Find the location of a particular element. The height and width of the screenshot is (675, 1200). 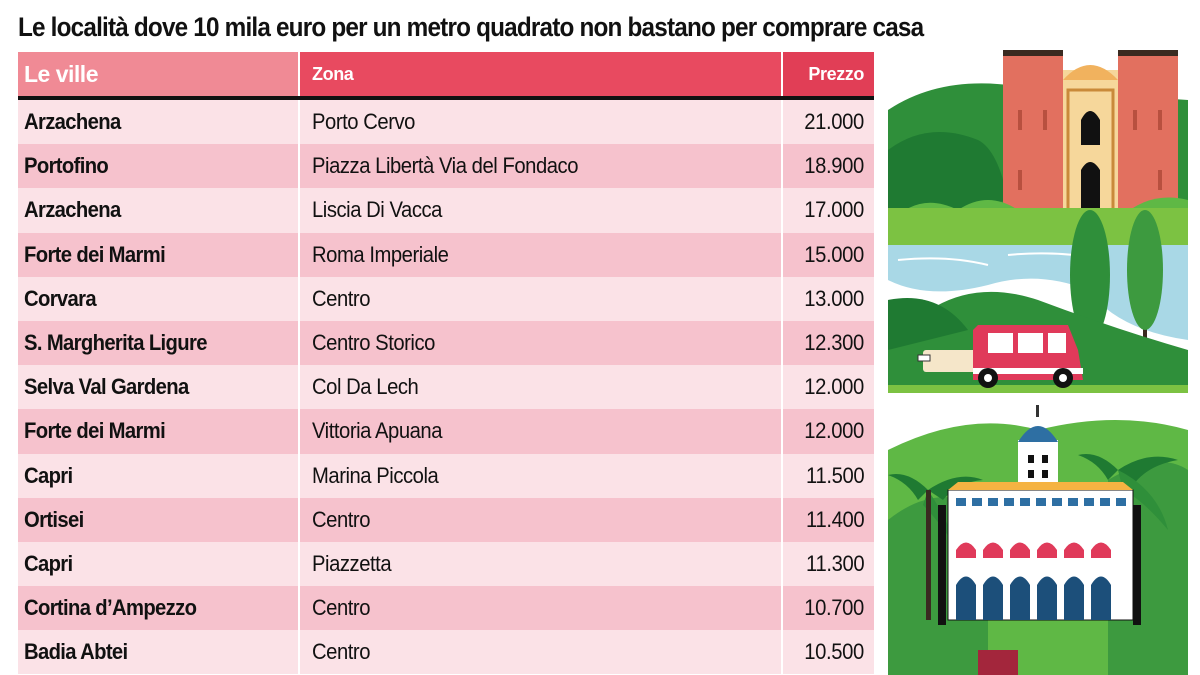

cell-zona-text: Liscia Di Vacca is located at coordinates (377, 210).